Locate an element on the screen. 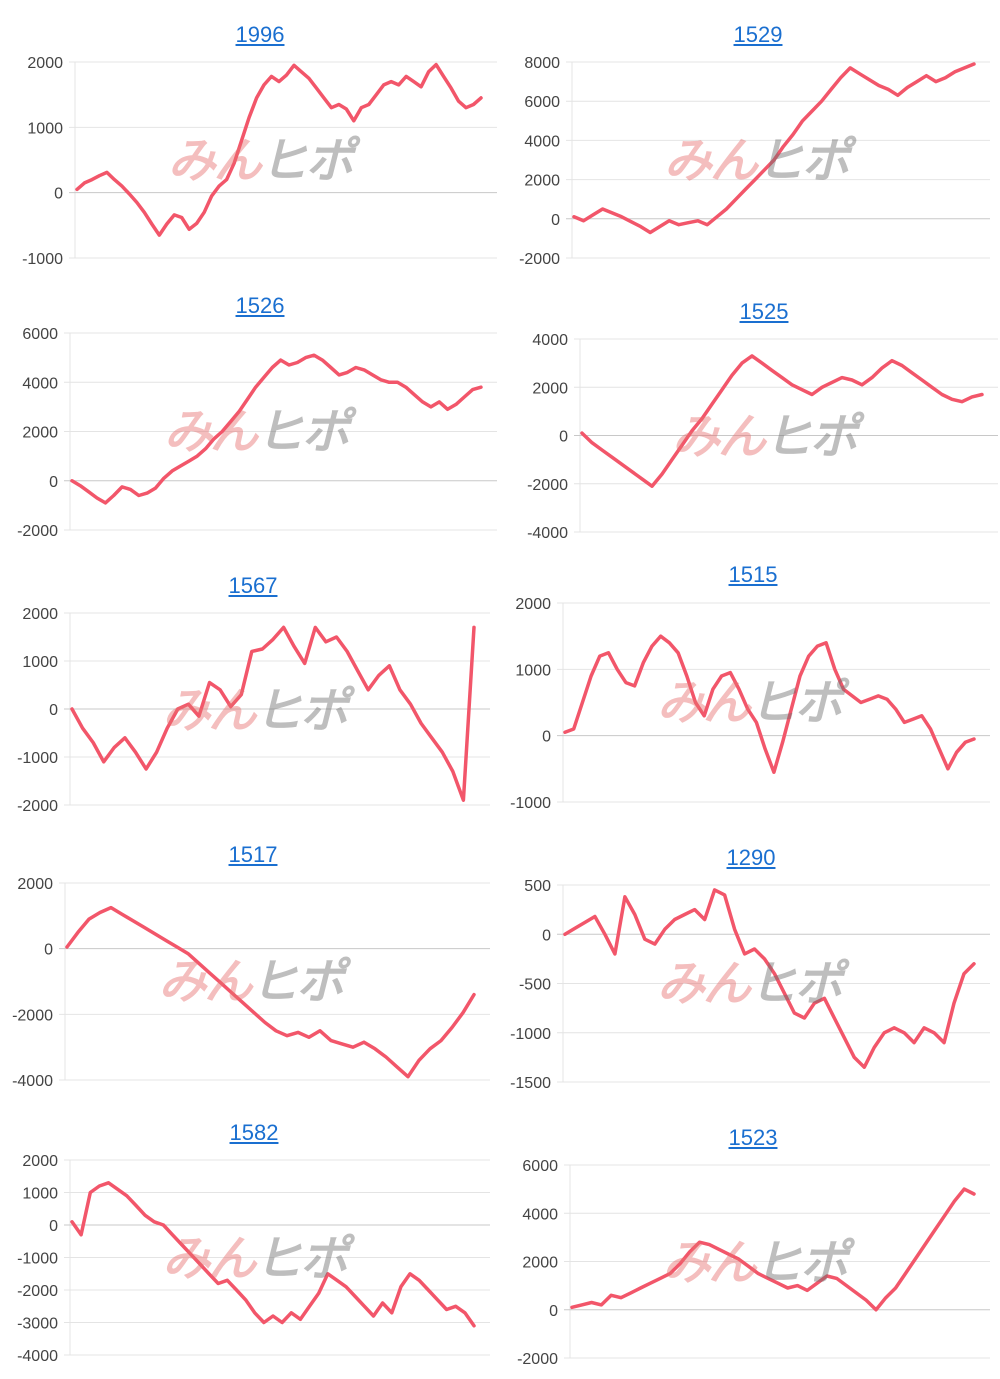 The width and height of the screenshot is (1000, 1379). chart-title: 1523 is located at coordinates (753, 1137).